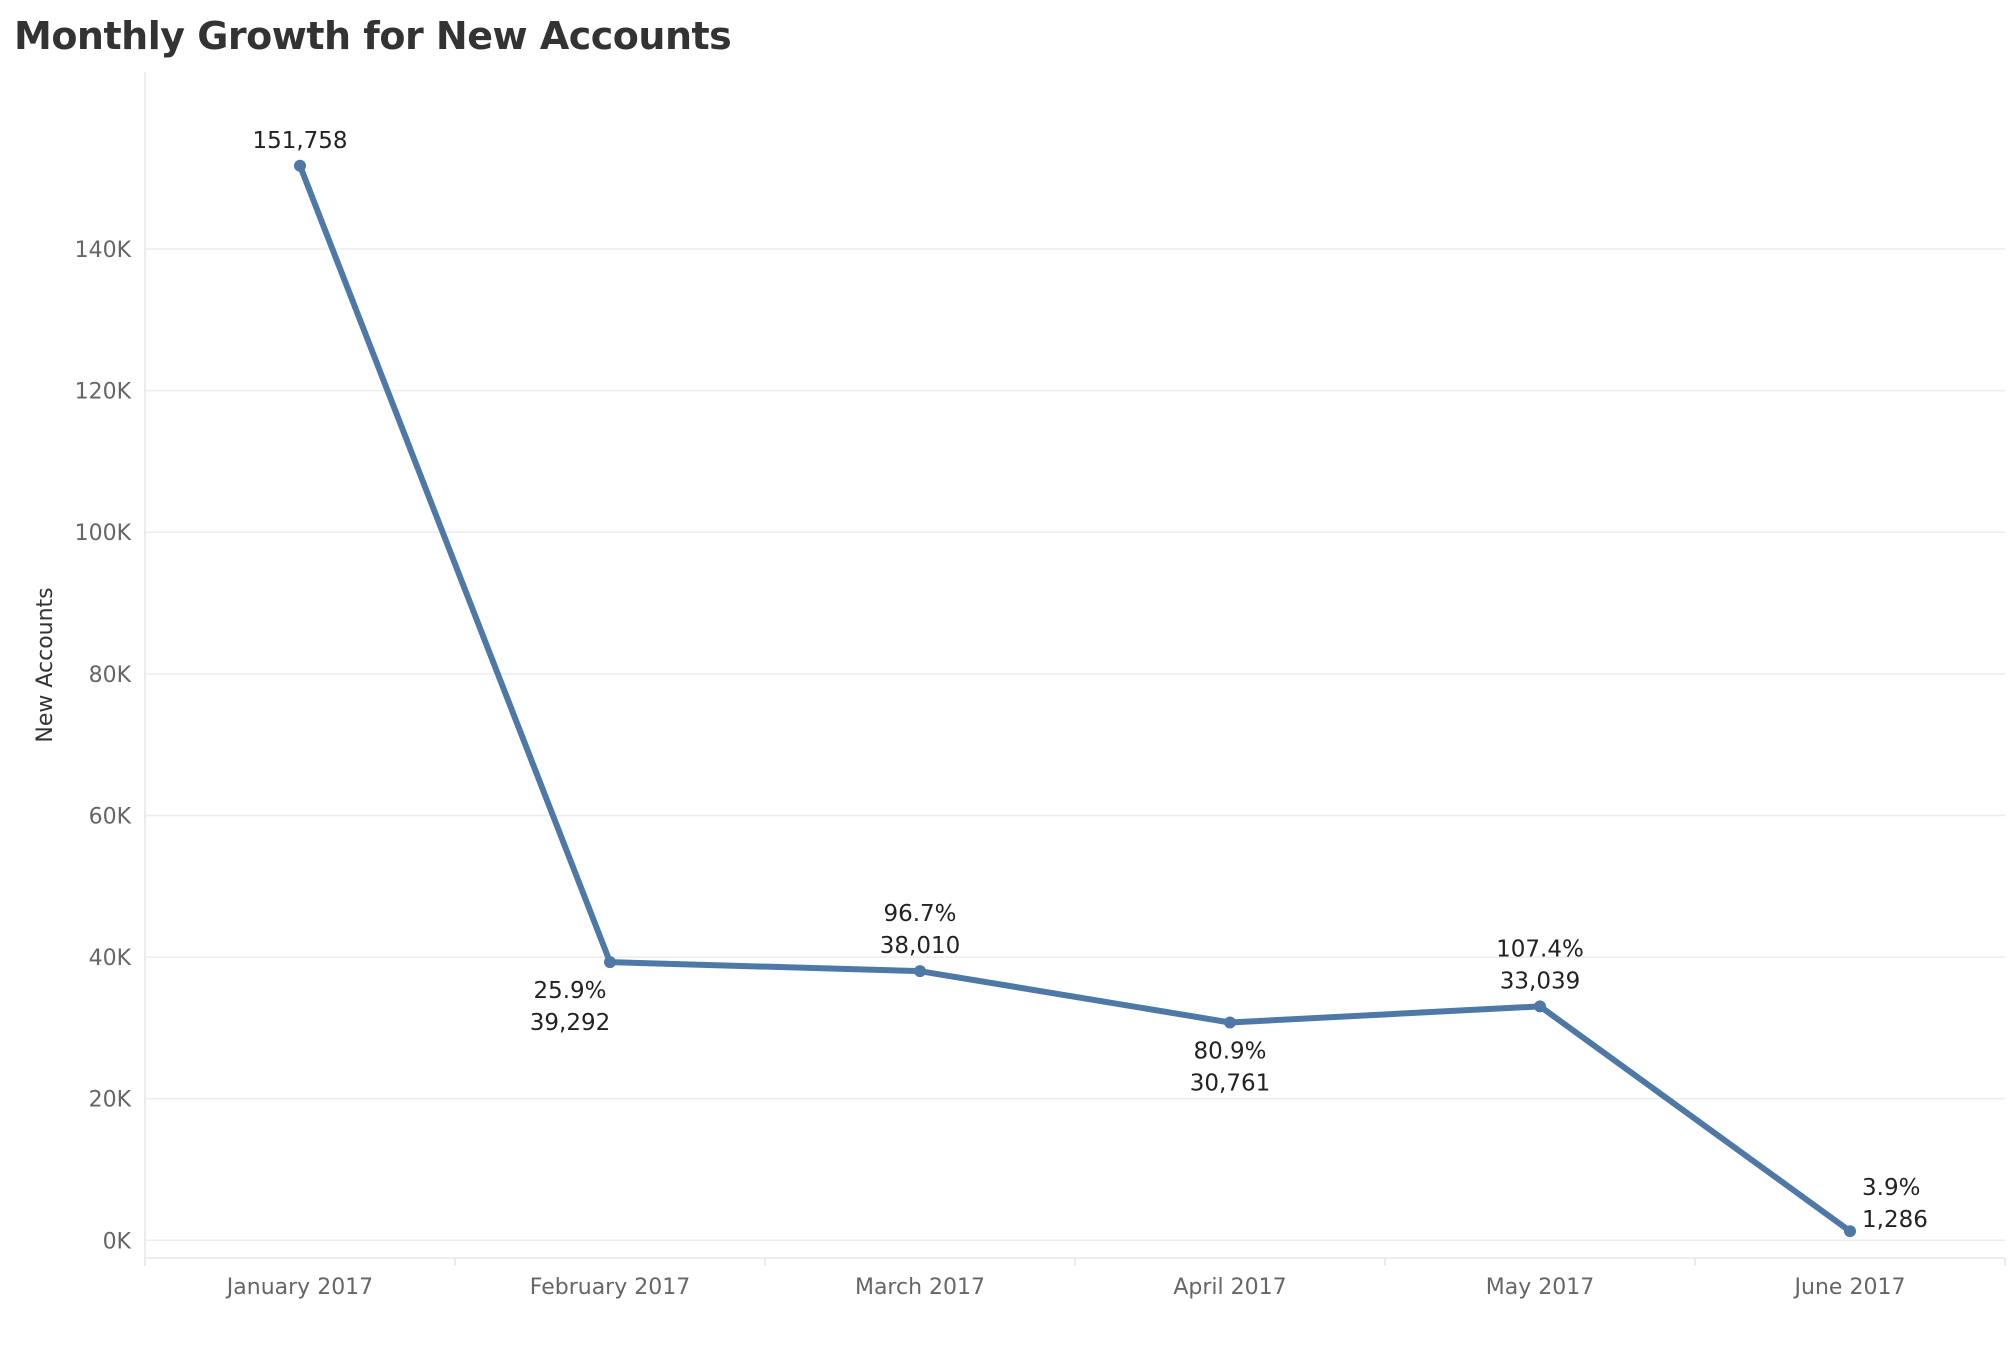  What do you see at coordinates (103, 533) in the screenshot?
I see `y-tick-label: 100K` at bounding box center [103, 533].